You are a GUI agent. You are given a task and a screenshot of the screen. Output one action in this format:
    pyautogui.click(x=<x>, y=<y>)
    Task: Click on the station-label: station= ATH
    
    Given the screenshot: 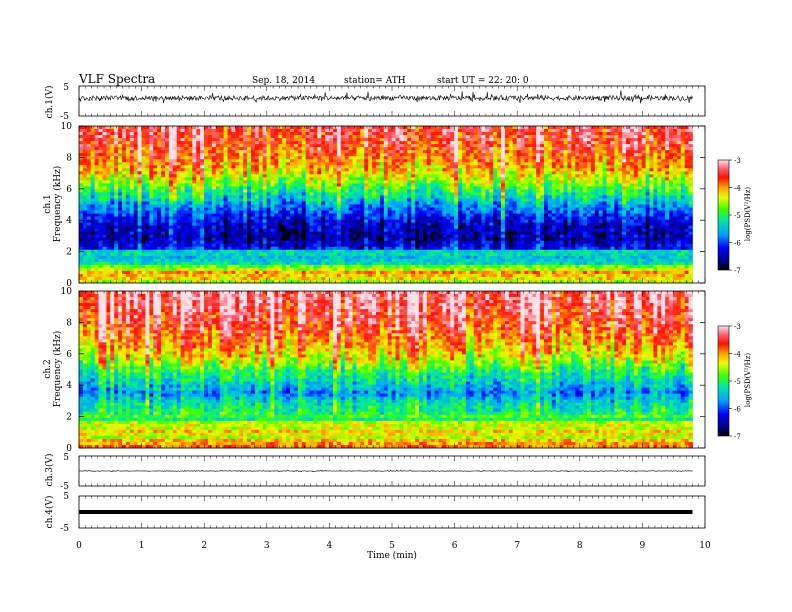 What is the action you would take?
    pyautogui.click(x=375, y=81)
    